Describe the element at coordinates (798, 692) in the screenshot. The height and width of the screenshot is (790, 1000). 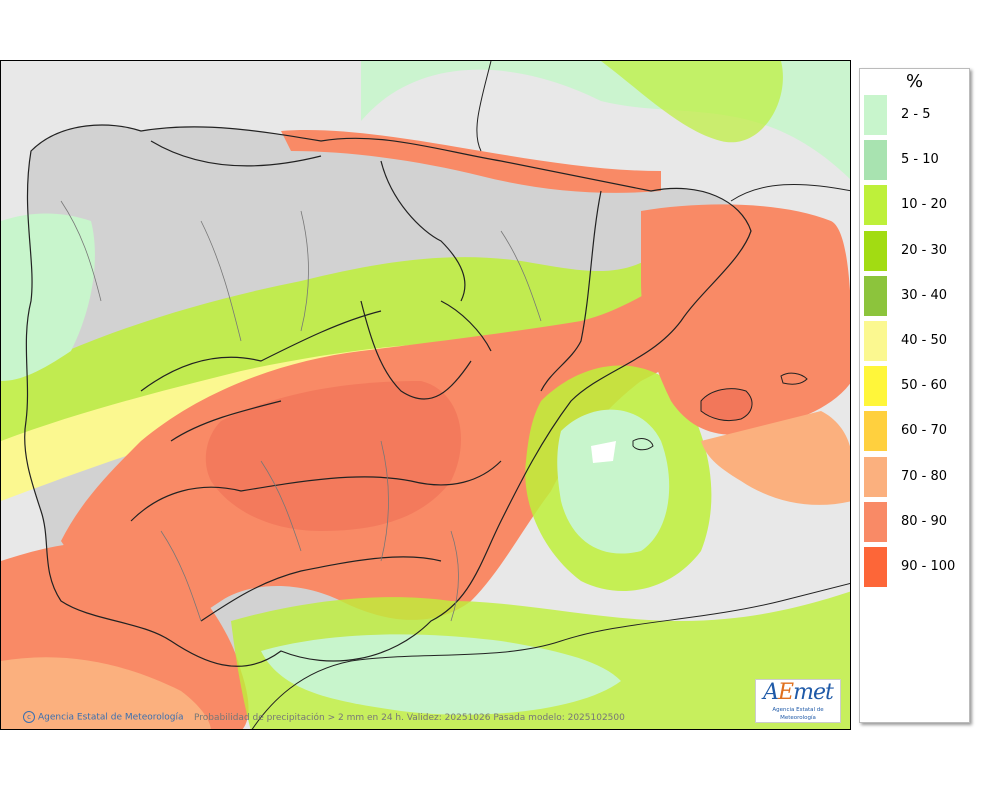
I see `aemet-logo-wordmark: AEmet` at that location.